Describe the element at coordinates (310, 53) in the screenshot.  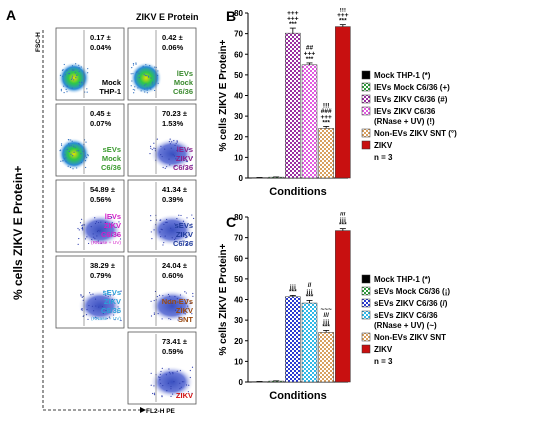
I see `significance-mark: +++` at that location.